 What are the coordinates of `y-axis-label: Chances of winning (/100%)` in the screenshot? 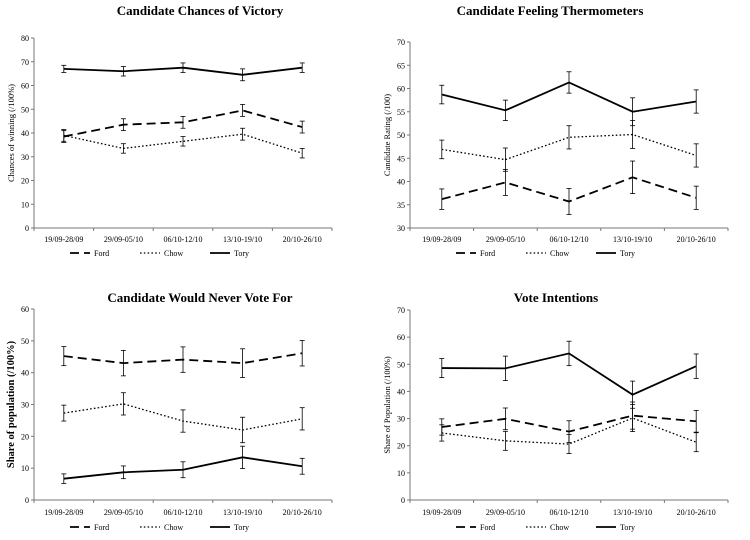 It's located at (11, 133).